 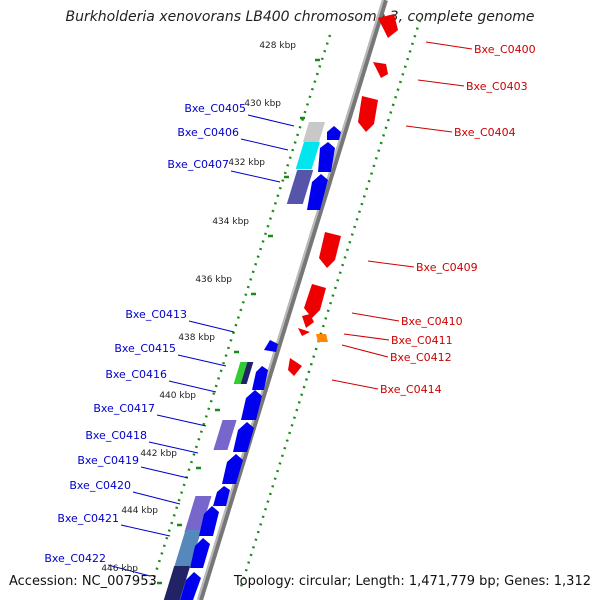 What do you see at coordinates (100, 485) in the screenshot?
I see `gene-label-bxe-c0420: Bxe_C0420` at bounding box center [100, 485].